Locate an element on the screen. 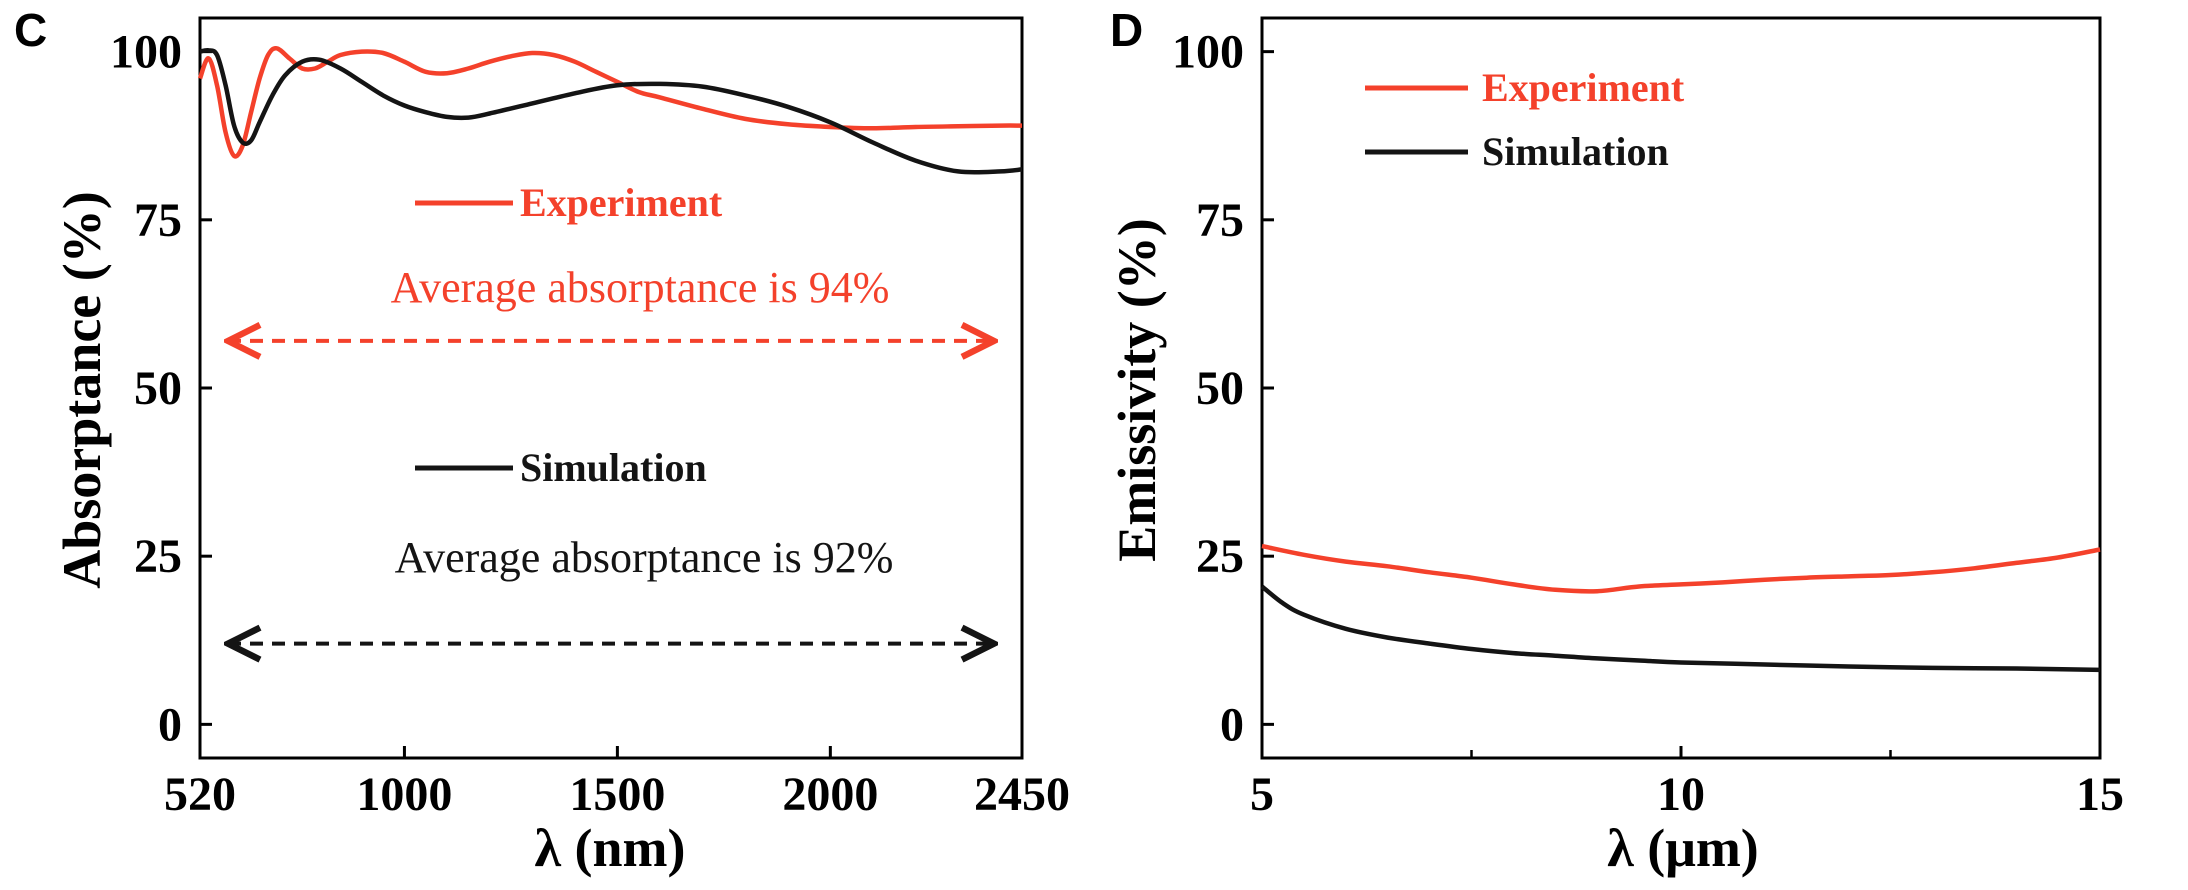 The width and height of the screenshot is (2188, 890). panel-d-legend-simulation: Simulation is located at coordinates (1517, 151).